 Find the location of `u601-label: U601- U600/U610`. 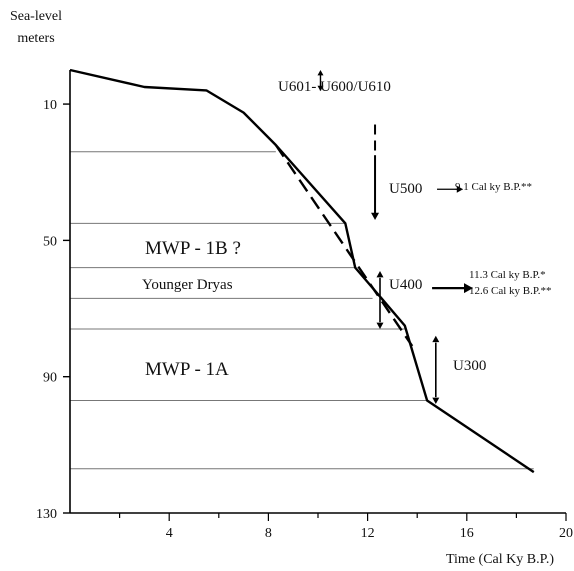

u601-label: U601- U600/U610 is located at coordinates (334, 87).